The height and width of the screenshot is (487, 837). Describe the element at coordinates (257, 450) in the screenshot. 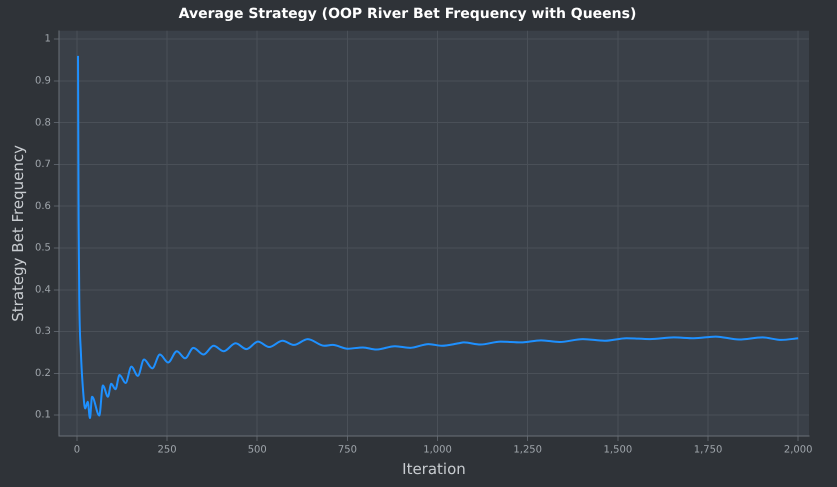

I see `x-tick-label: 500` at that location.